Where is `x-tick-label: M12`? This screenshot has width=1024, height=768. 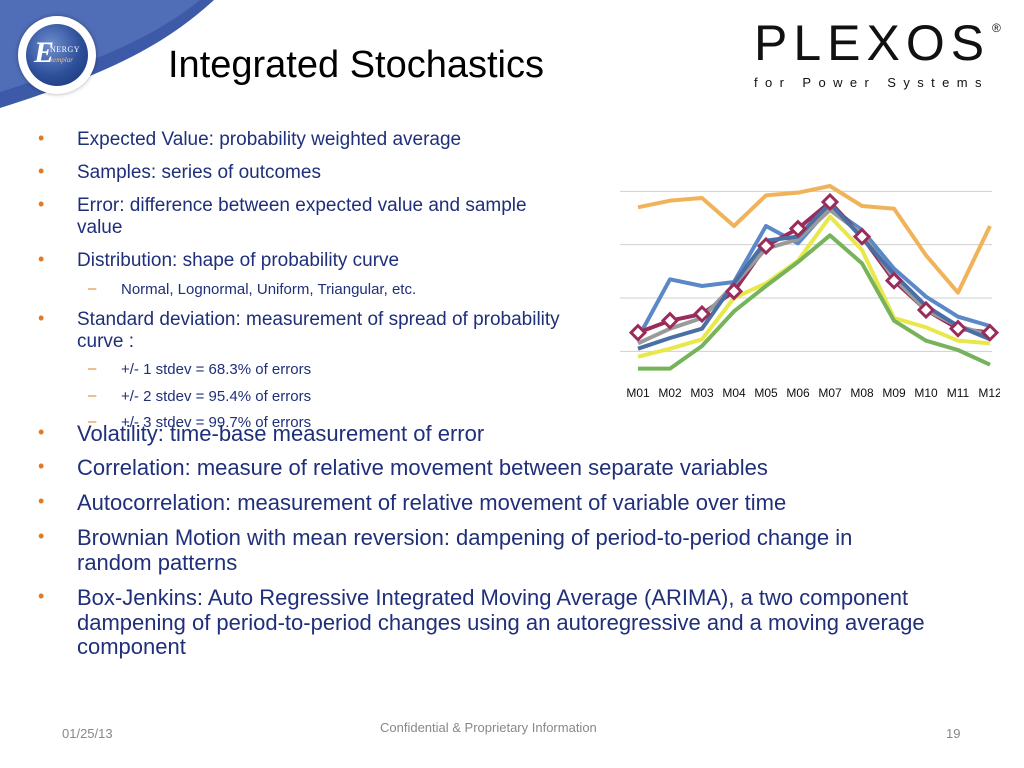 x-tick-label: M12 is located at coordinates (989, 393).